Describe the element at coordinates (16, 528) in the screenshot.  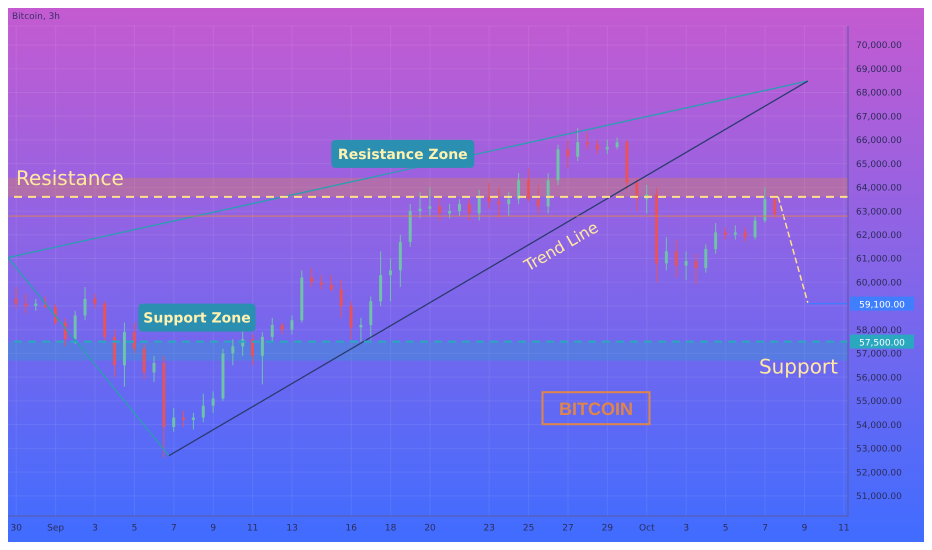
I see `x-tick-label: 30` at that location.